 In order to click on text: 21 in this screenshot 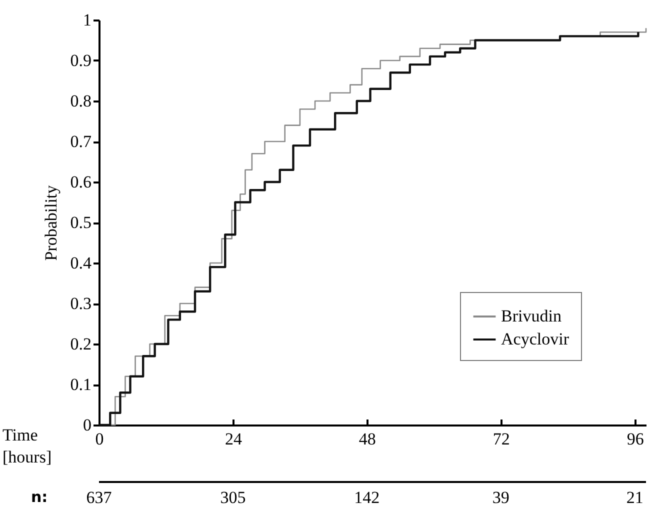, I will do `click(635, 497)`.